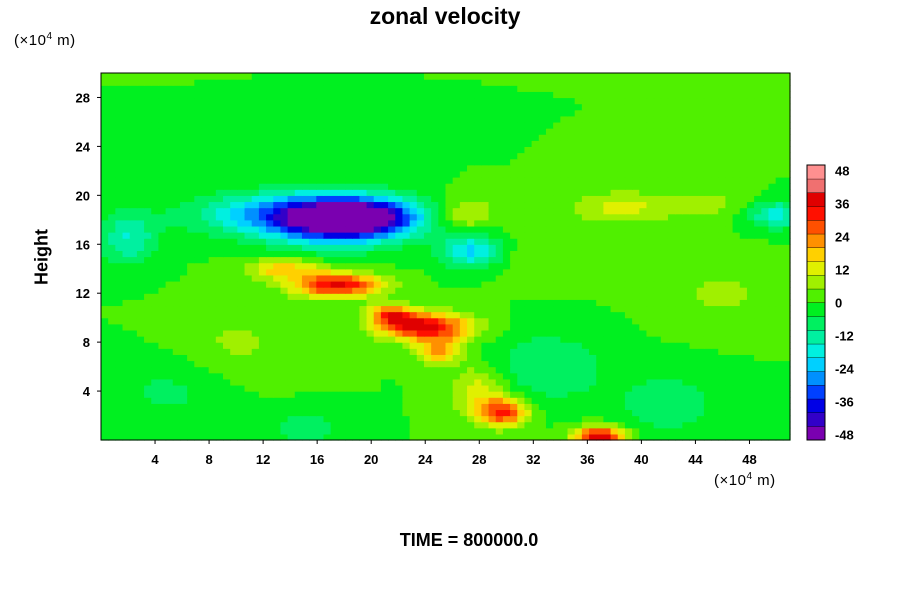  Describe the element at coordinates (730, 480) in the screenshot. I see `x-unit-prefix: (×10` at that location.